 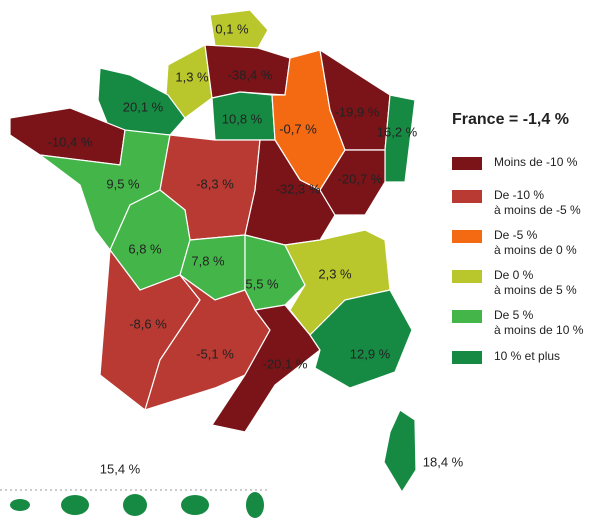 What do you see at coordinates (120, 468) in the screenshot?
I see `overseas-label: 15,4 %` at bounding box center [120, 468].